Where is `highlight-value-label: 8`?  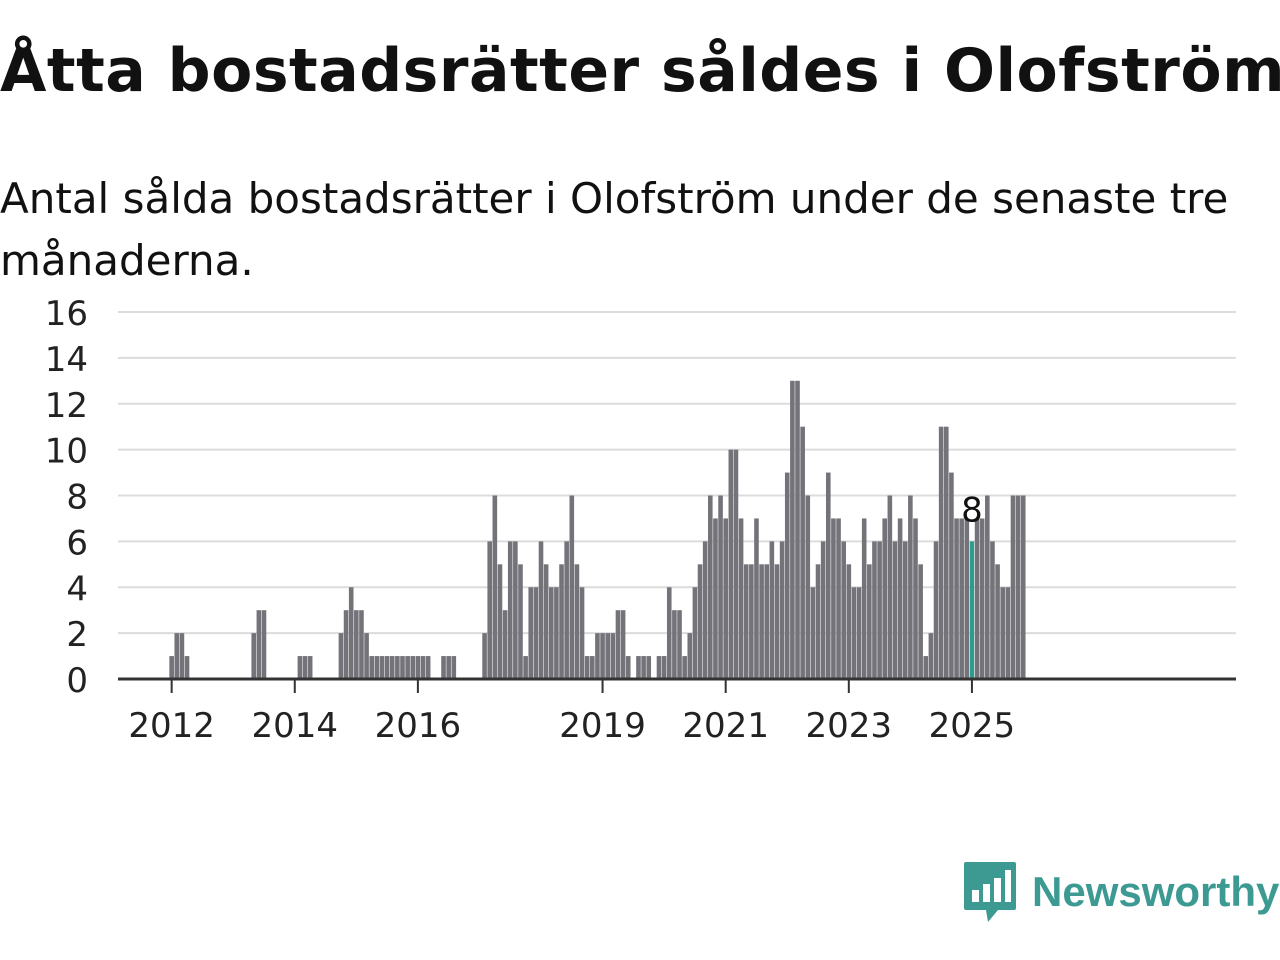
highlight-value-label: 8 is located at coordinates (972, 510).